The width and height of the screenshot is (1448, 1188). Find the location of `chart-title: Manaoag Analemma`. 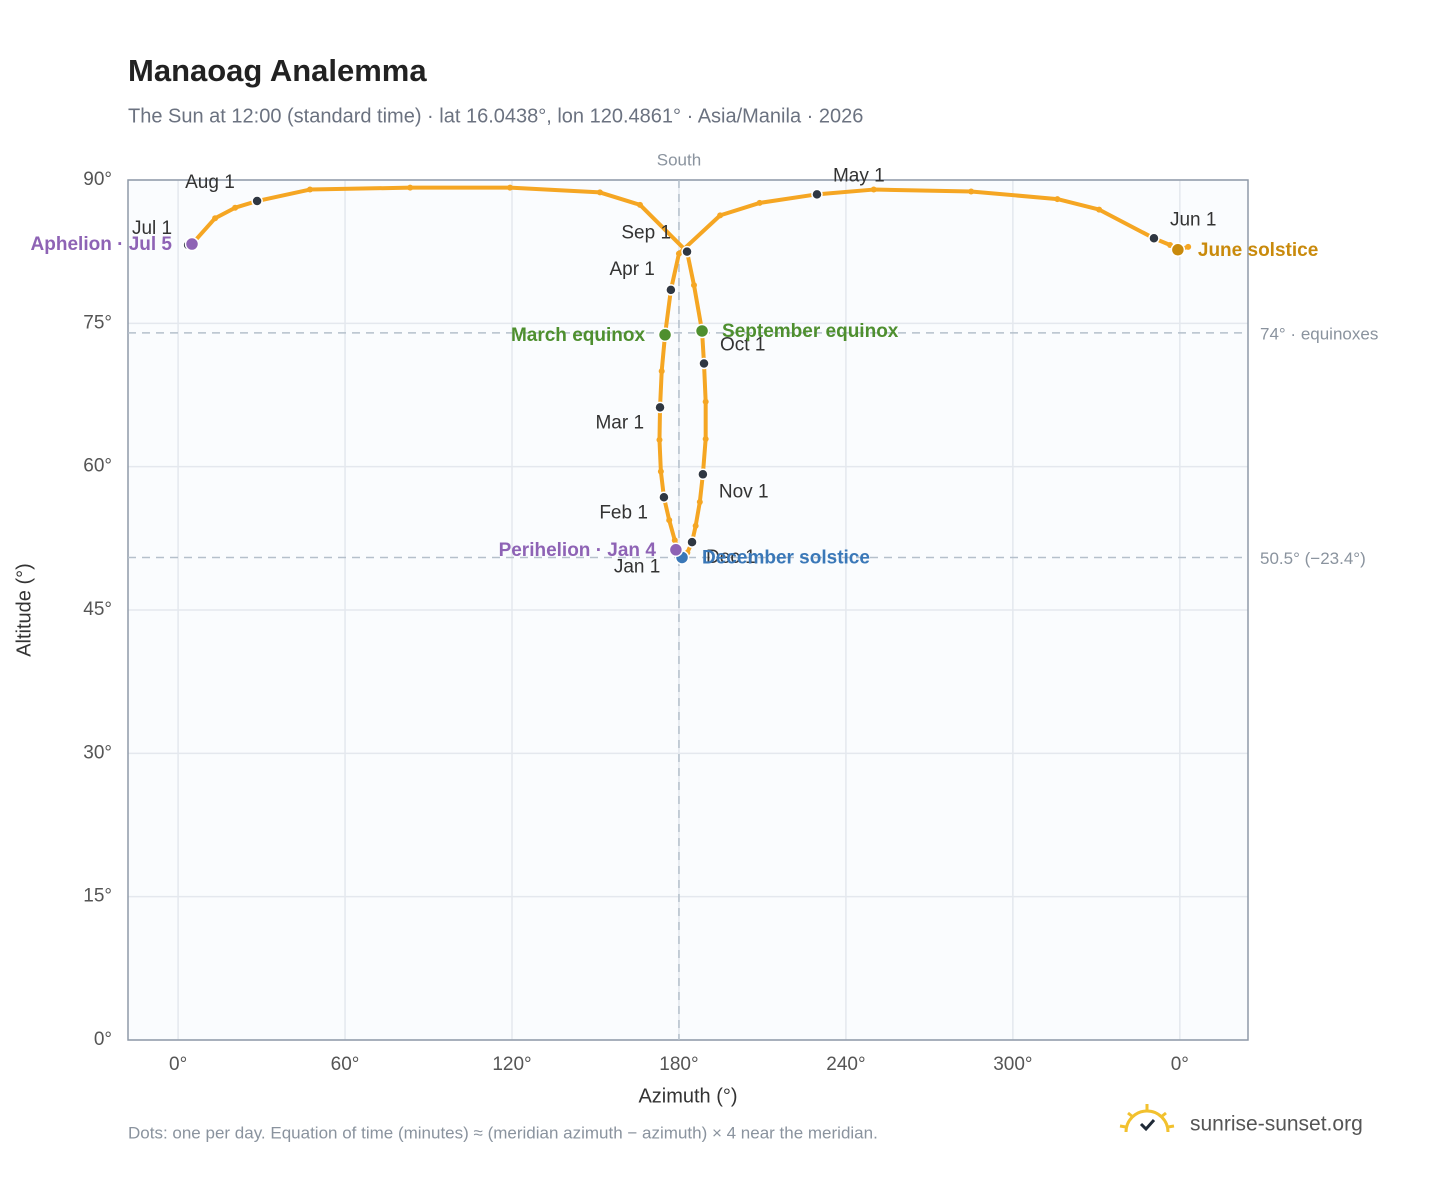

chart-title: Manaoag Analemma is located at coordinates (277, 70).